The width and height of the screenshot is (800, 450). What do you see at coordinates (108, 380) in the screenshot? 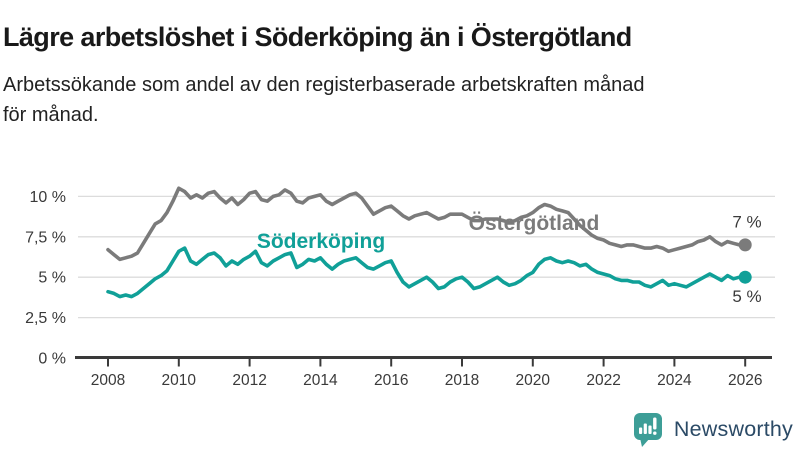
I see `x-tick-label: 2008` at bounding box center [108, 380].